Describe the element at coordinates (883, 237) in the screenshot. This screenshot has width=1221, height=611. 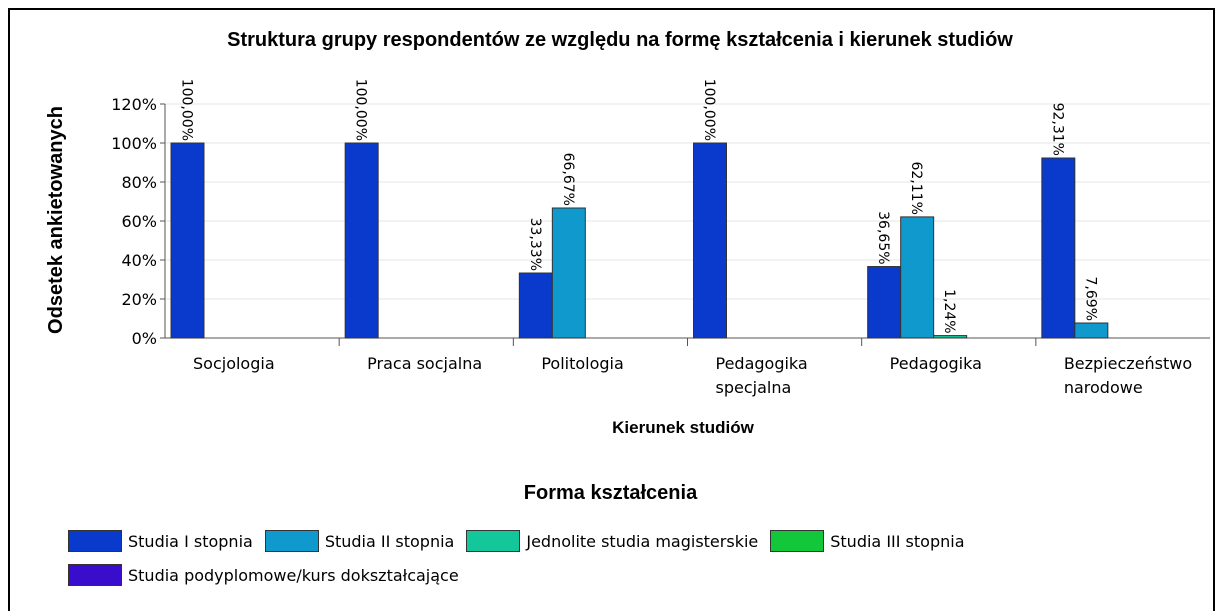
I see `data-label: 36,65%` at that location.